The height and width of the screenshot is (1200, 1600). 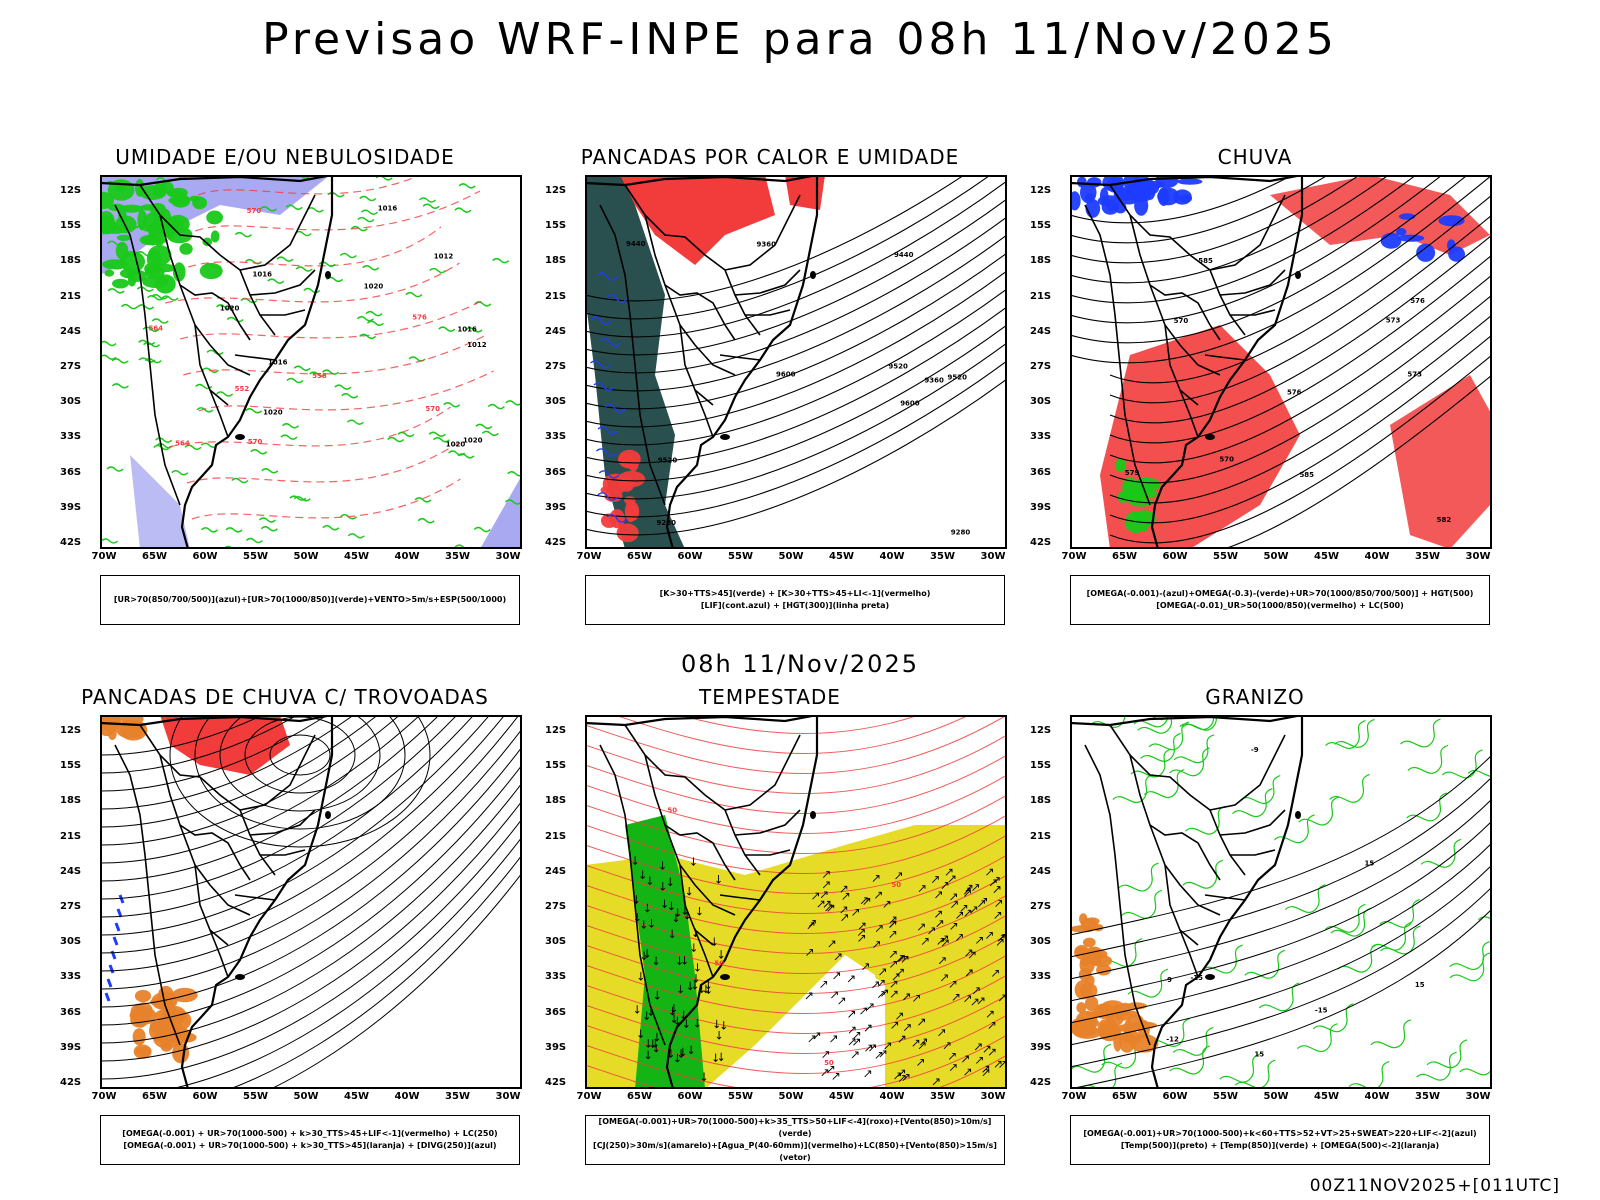 I want to click on latitude-label: 30S, so click(x=1041, y=942).